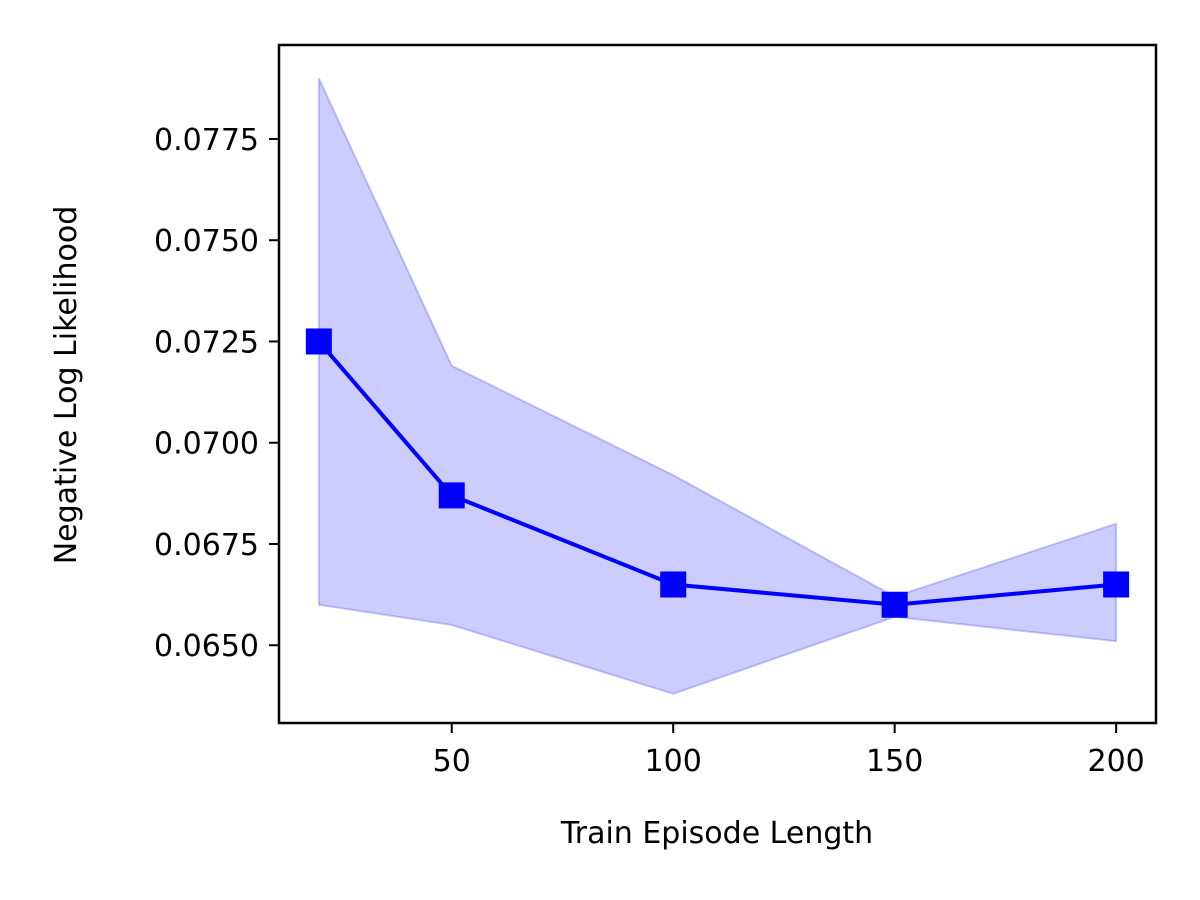 Image resolution: width=1200 pixels, height=900 pixels. I want to click on x-tick-label: 200, so click(1116, 761).